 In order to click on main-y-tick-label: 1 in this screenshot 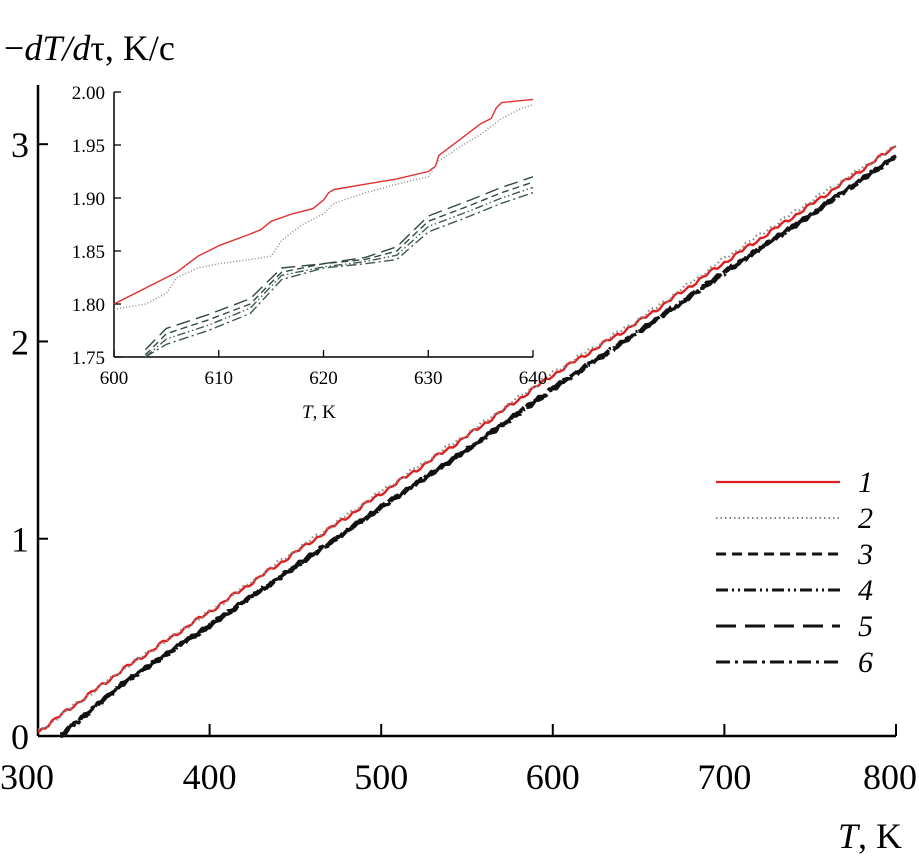, I will do `click(20, 540)`.